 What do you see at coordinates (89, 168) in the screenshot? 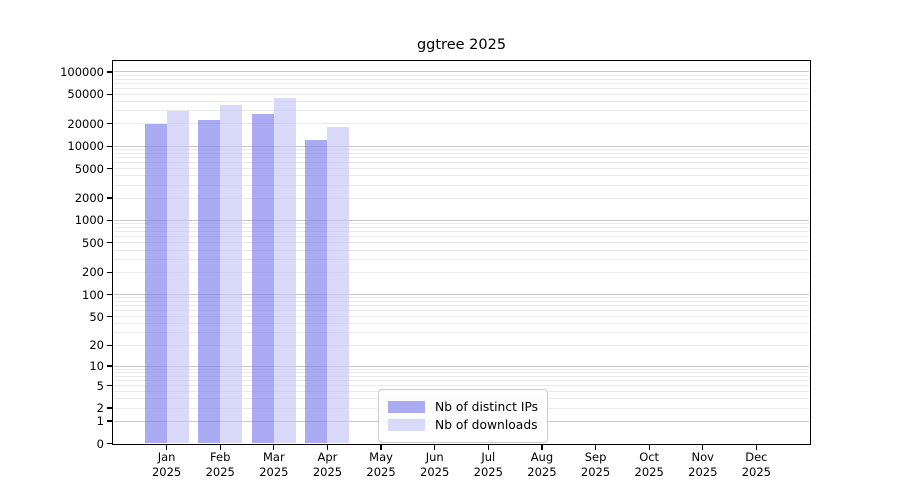
I see `y-tick-label: 5000` at bounding box center [89, 168].